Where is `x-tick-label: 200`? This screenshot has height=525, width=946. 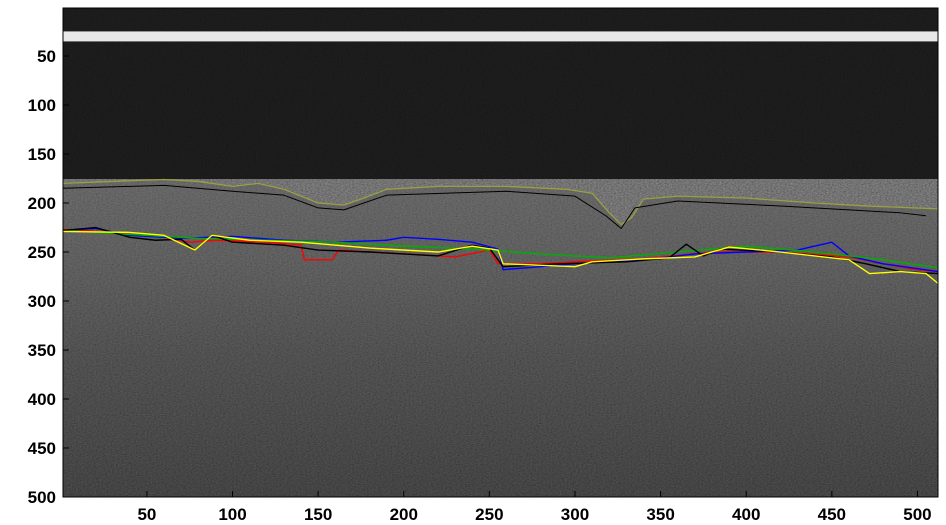 x-tick-label: 200 is located at coordinates (404, 514).